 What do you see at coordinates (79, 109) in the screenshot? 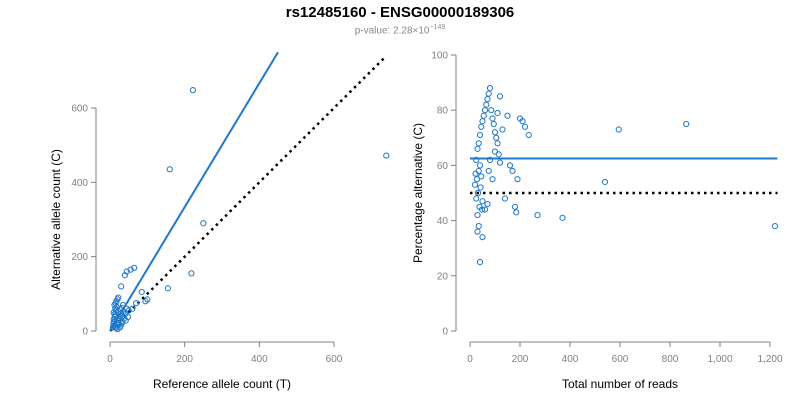
I see `y-tick-label: 600` at bounding box center [79, 109].